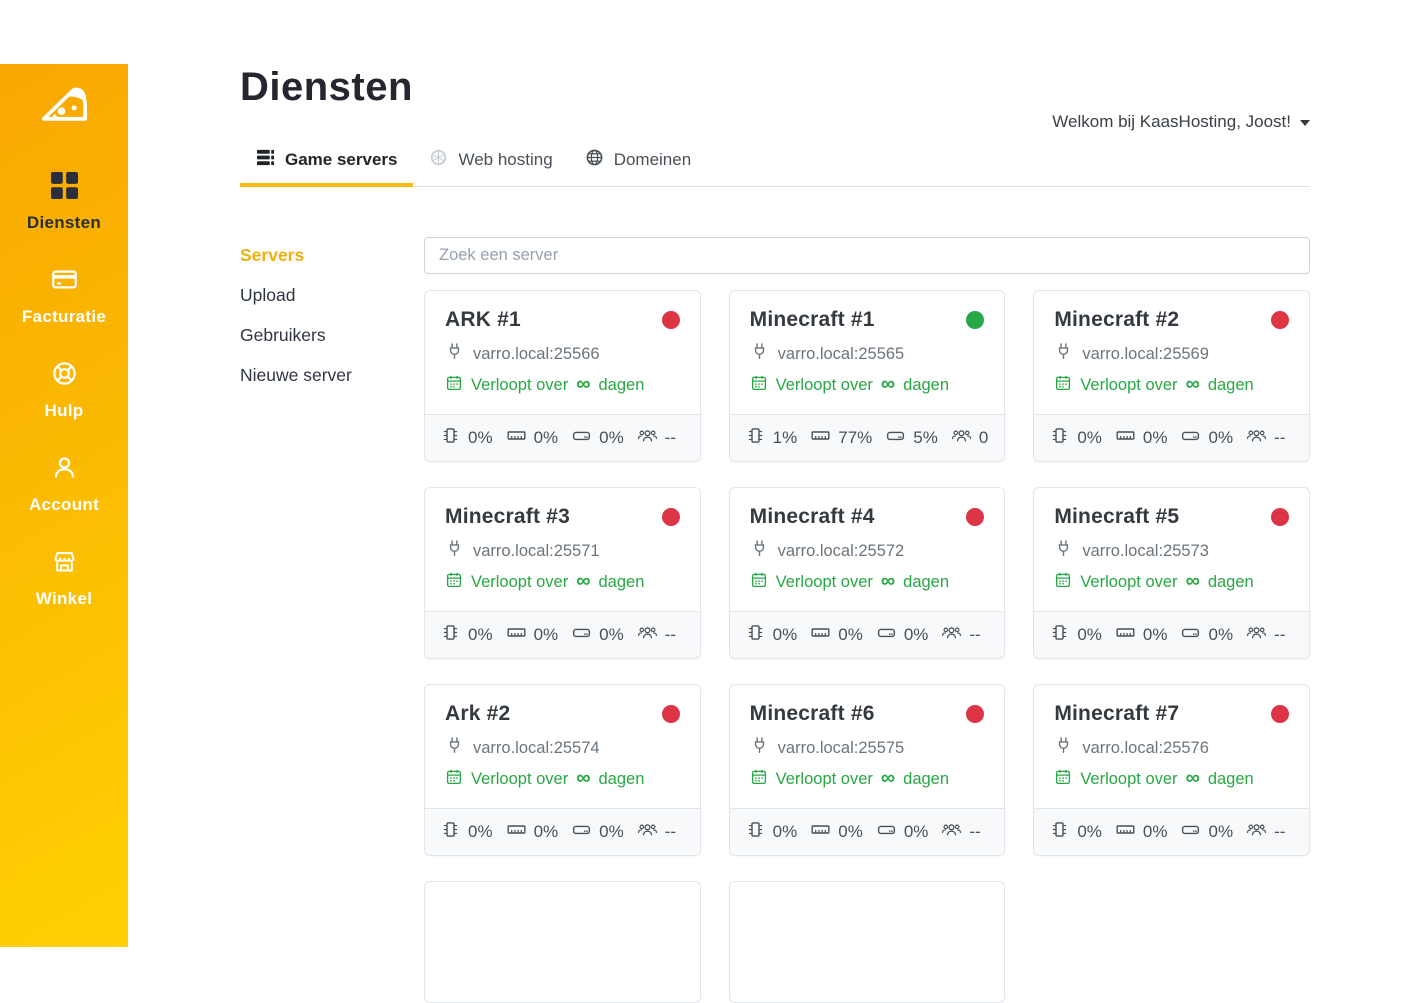 The width and height of the screenshot is (1421, 1003). Describe the element at coordinates (562, 376) in the screenshot. I see `server-card: ARK #1 varro.local:25566` at that location.